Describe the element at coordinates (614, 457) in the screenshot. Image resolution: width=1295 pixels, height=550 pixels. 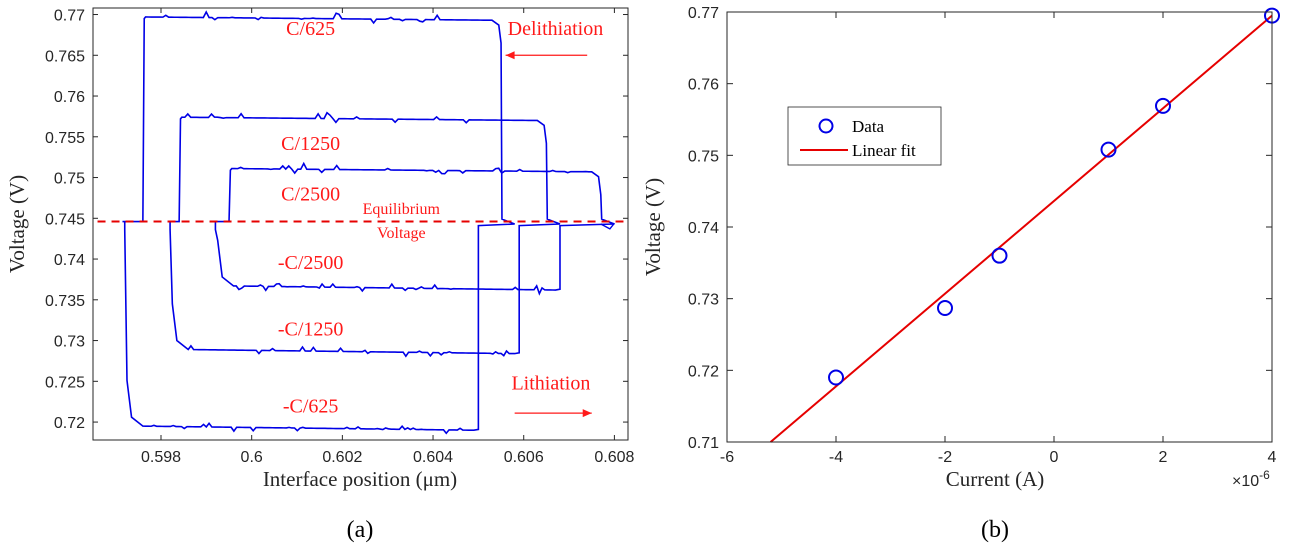
I see `x-tick-label: 0.608` at that location.